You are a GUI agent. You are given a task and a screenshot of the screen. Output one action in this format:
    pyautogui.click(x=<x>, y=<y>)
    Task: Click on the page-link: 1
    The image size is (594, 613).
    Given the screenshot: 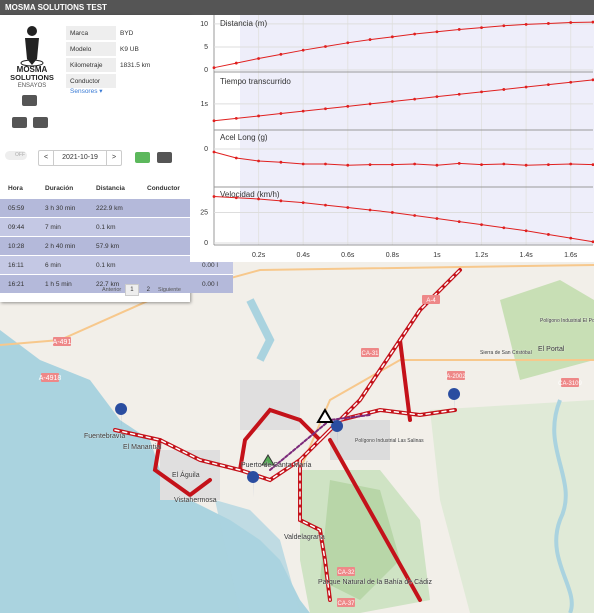 What is the action you would take?
    pyautogui.click(x=132, y=290)
    